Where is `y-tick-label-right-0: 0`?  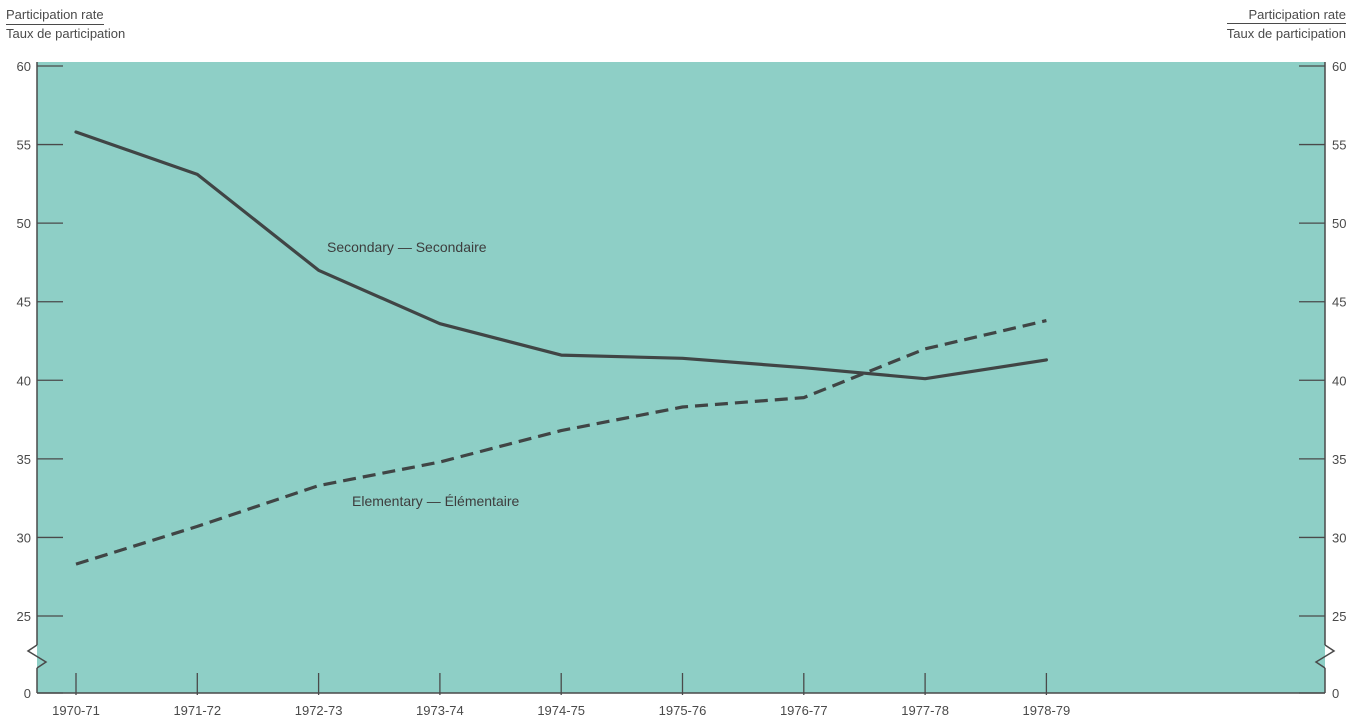
y-tick-label-right-0: 0 is located at coordinates (1335, 693).